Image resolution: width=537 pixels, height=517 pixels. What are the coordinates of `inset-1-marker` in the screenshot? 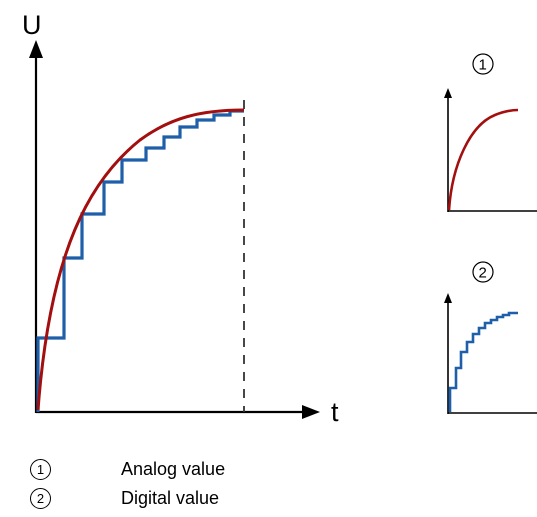 It's located at (483, 64).